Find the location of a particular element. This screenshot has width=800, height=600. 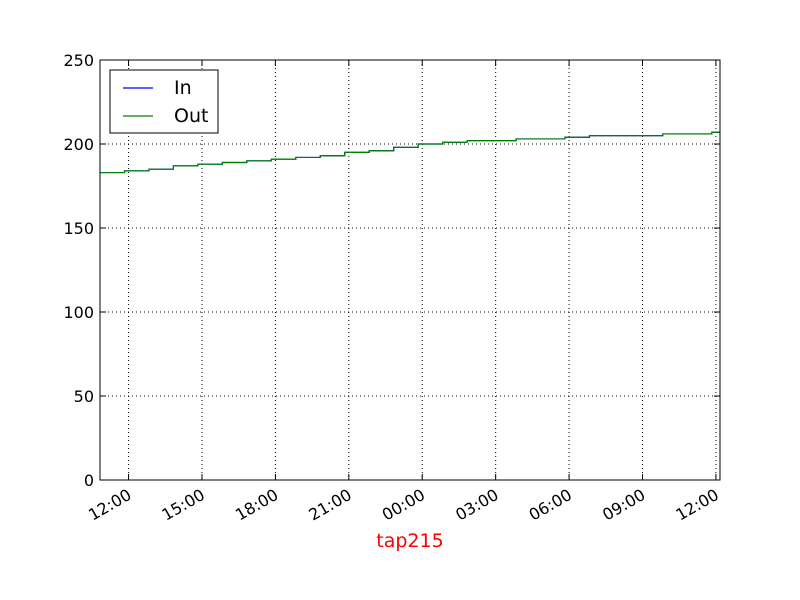

x-tick-label: 09:00 is located at coordinates (623, 505).